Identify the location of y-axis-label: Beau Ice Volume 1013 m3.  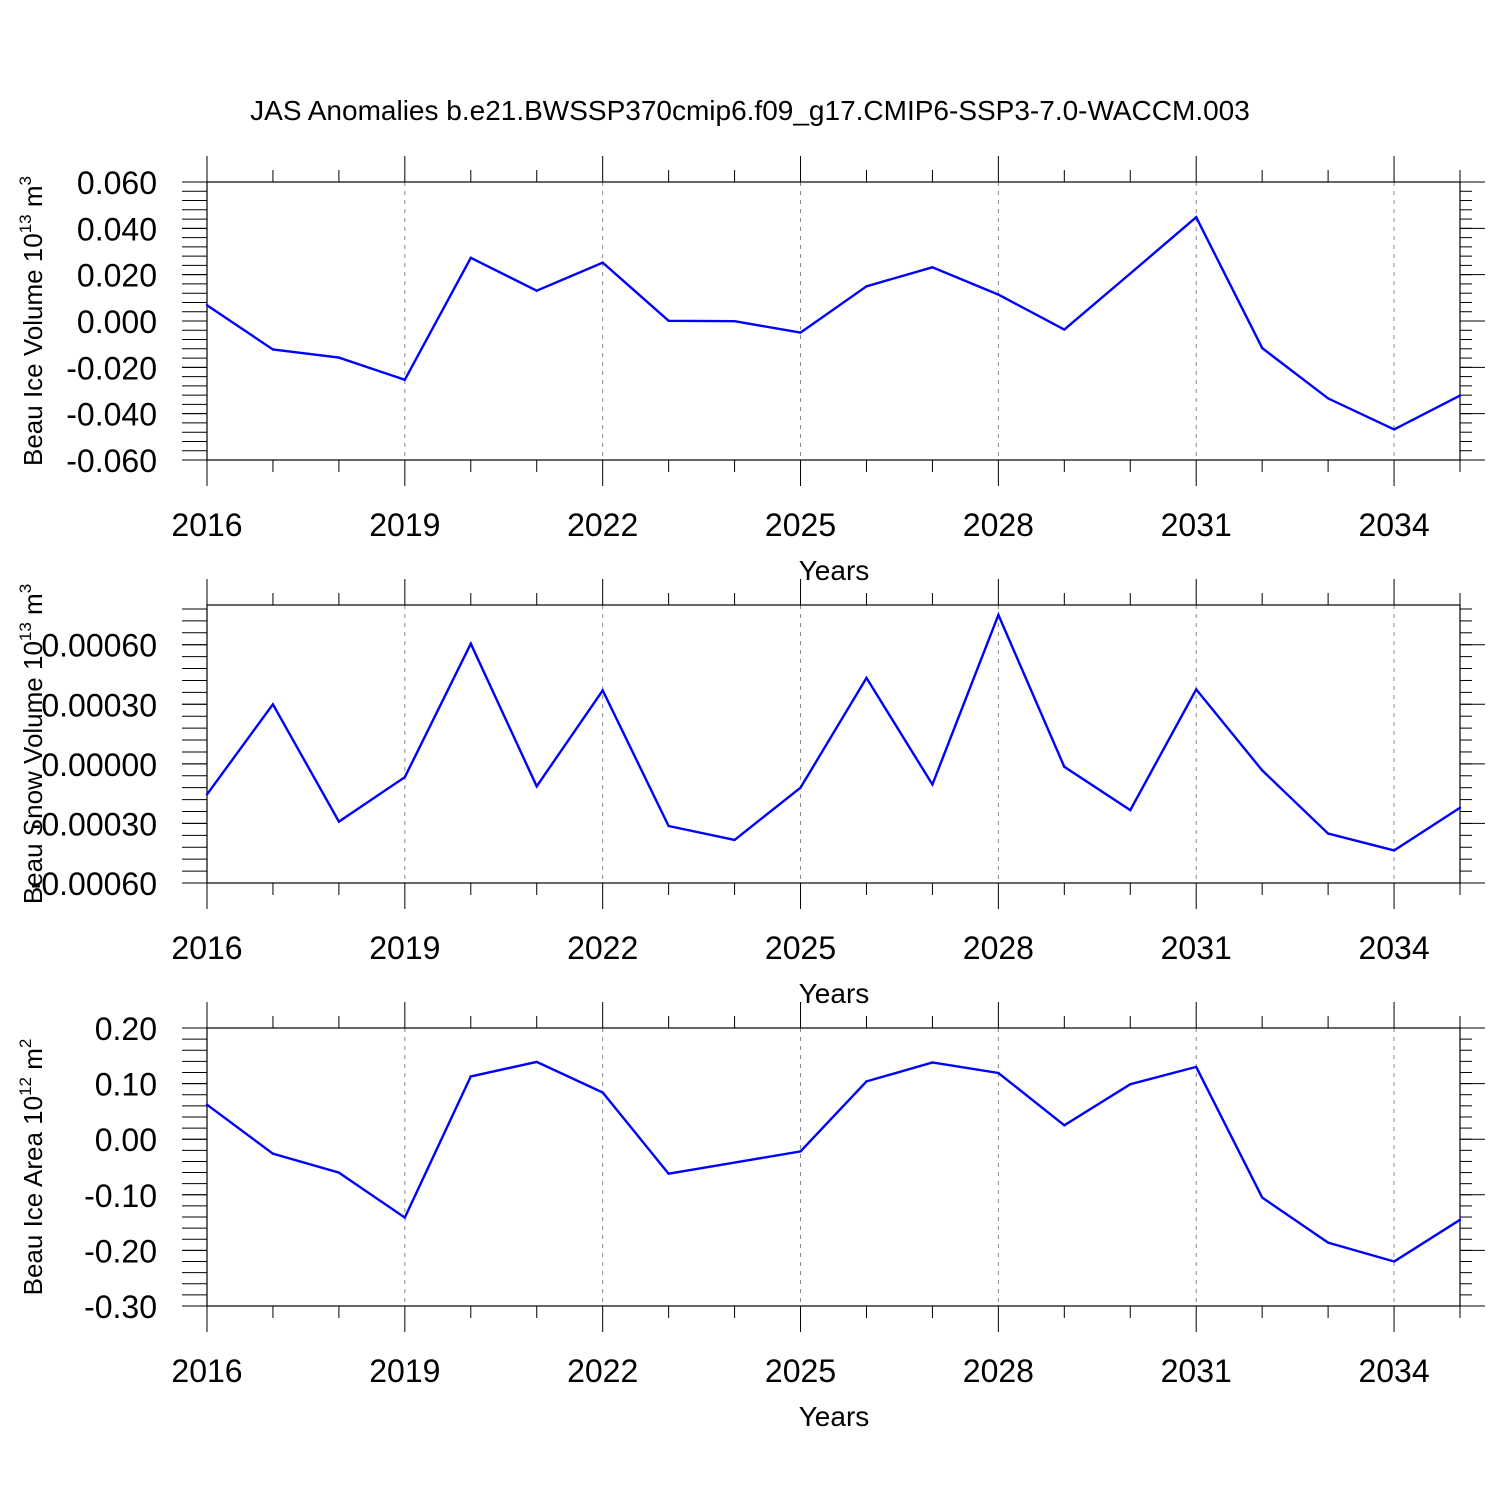
(32, 321).